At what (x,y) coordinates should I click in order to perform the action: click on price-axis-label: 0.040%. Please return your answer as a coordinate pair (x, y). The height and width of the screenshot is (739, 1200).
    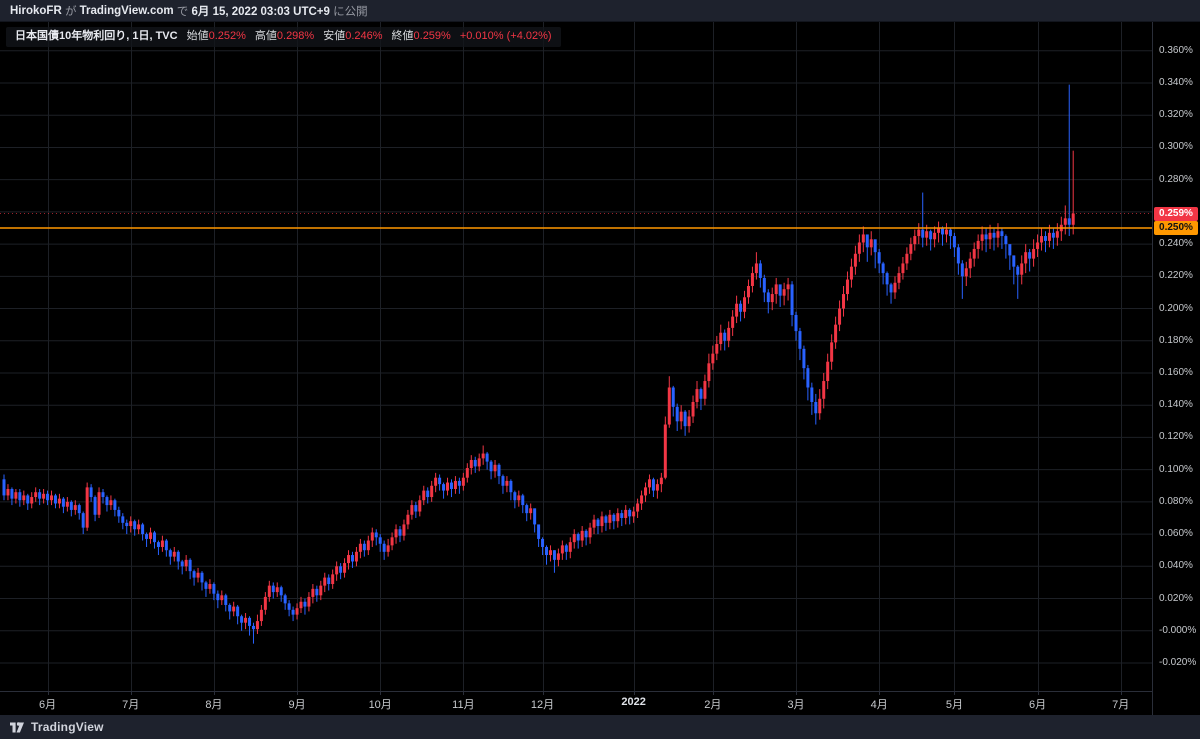
    Looking at the image, I should click on (1176, 566).